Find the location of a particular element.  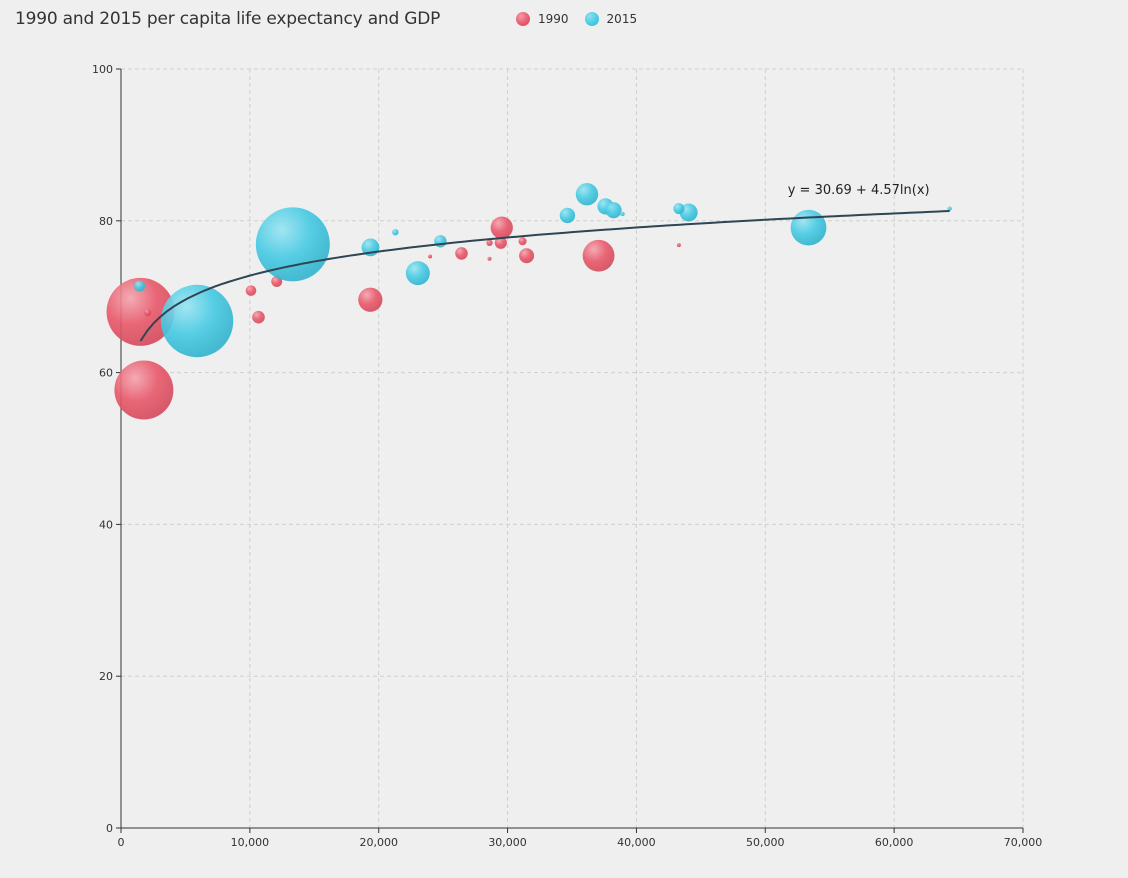

y-tick-label: 80 is located at coordinates (106, 221).